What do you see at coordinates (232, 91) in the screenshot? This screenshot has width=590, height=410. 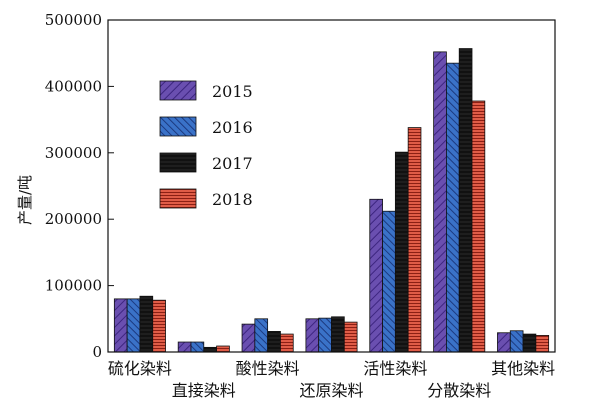 I see `legend-label: 2015` at bounding box center [232, 91].